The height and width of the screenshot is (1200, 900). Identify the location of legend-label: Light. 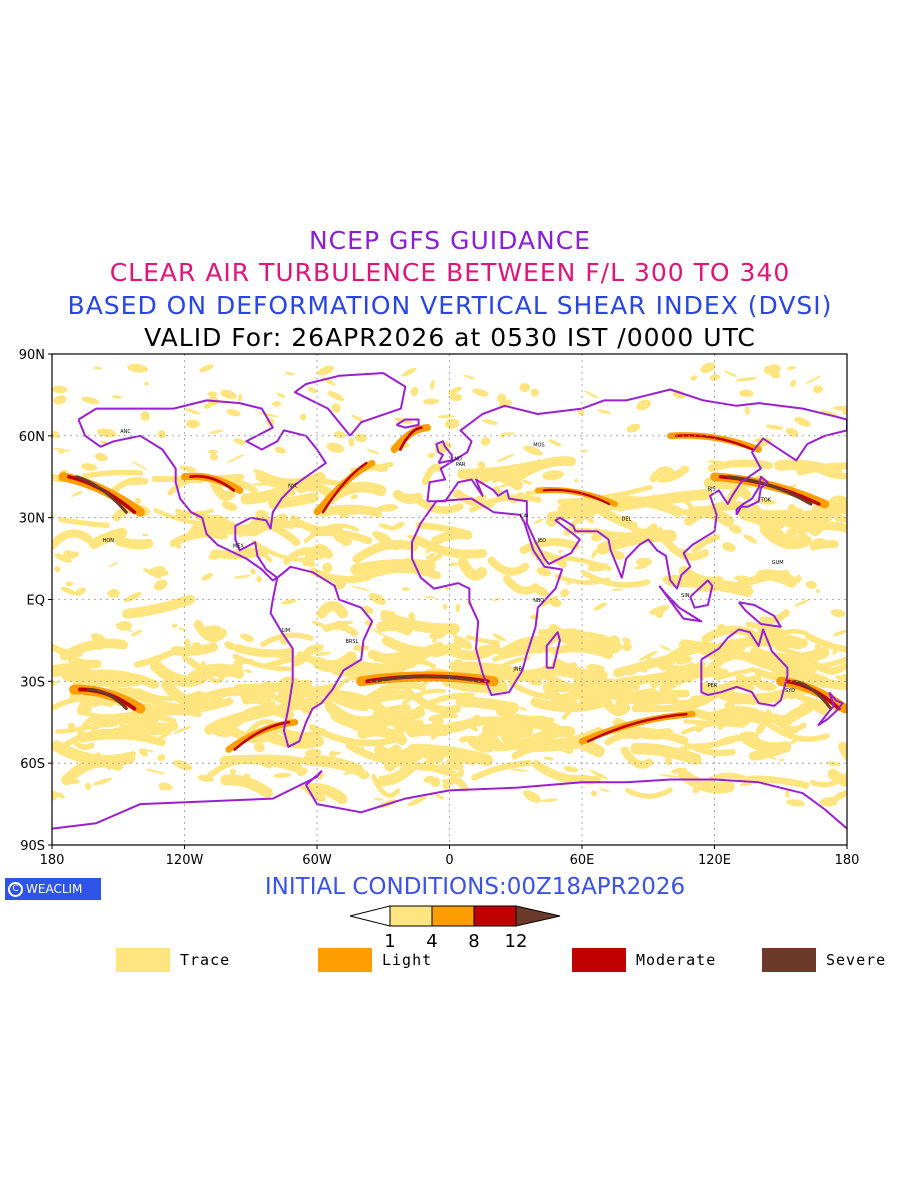
(407, 960).